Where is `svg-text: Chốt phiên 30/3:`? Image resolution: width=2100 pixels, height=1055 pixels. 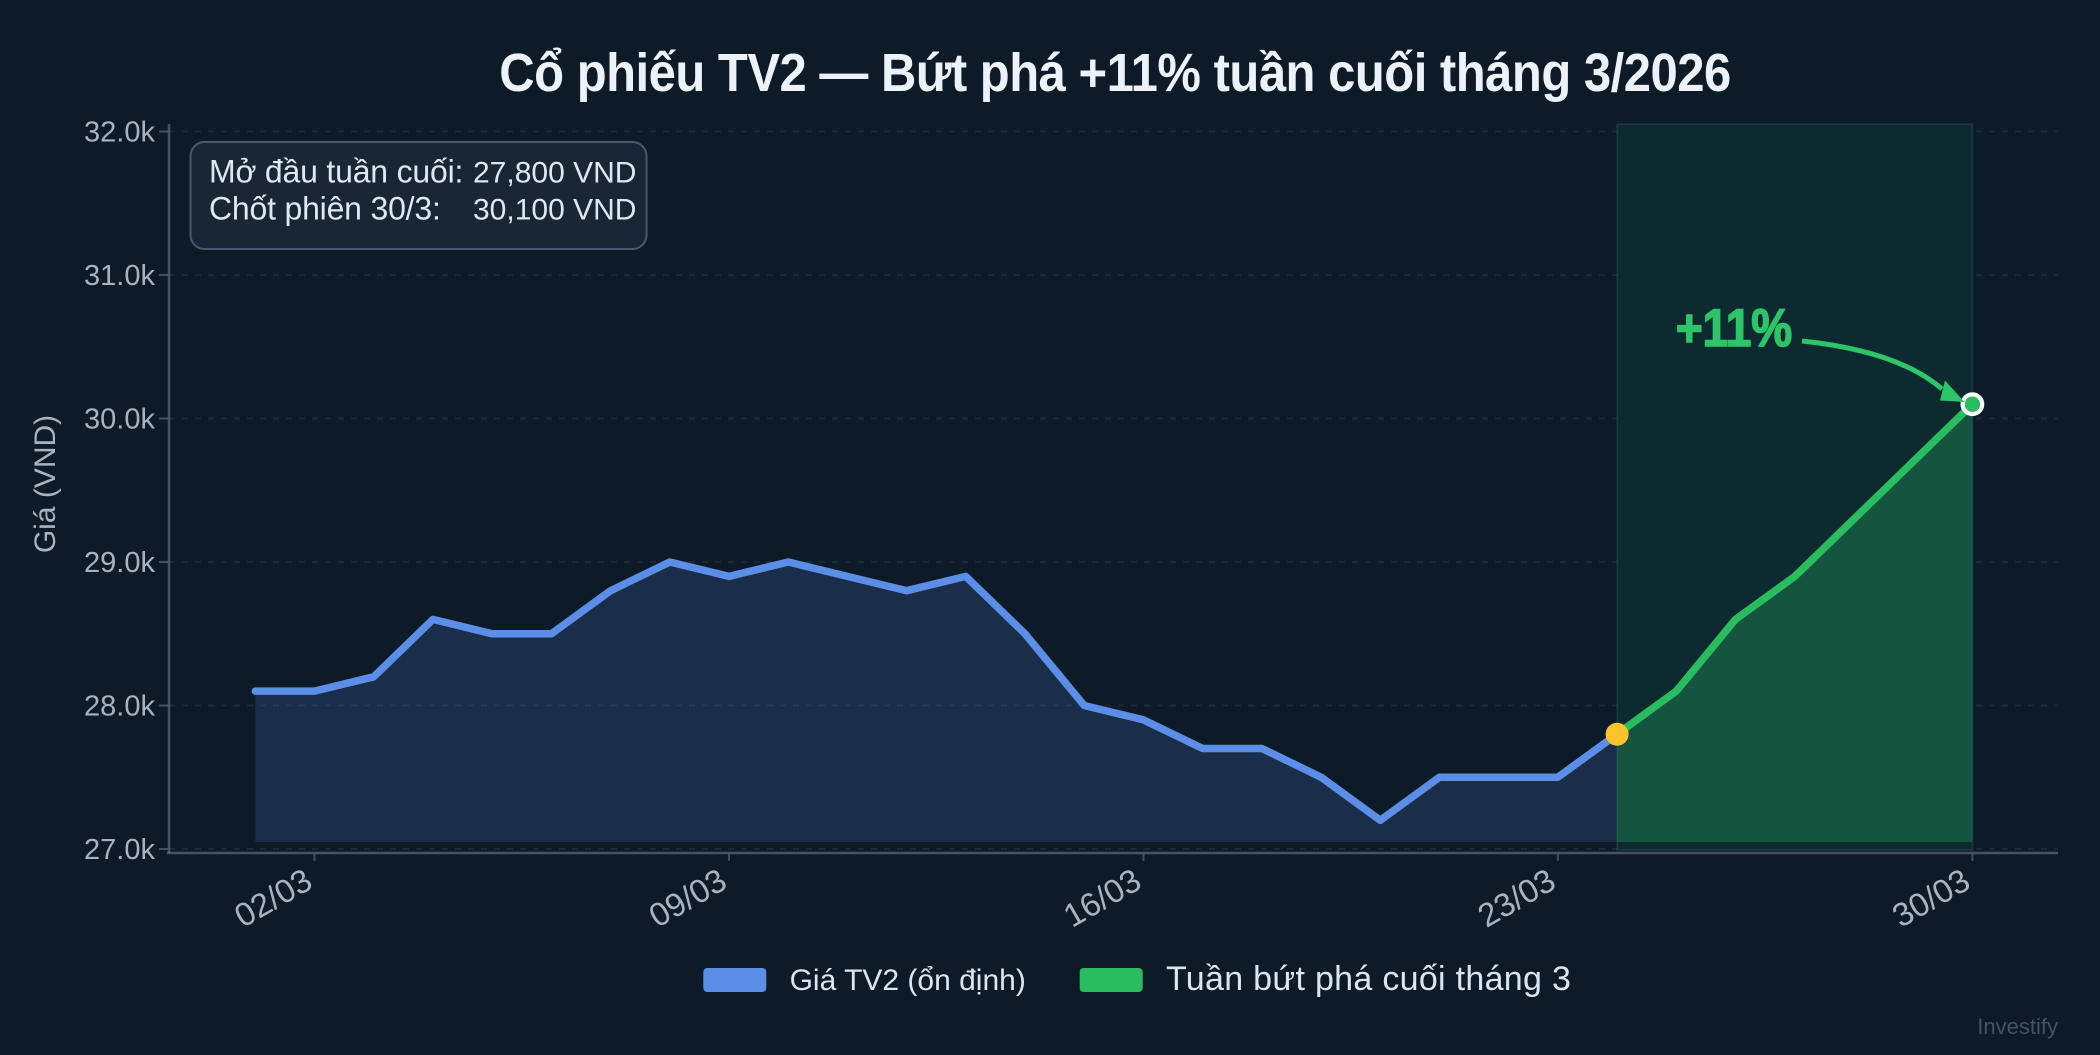
svg-text: Chốt phiên 30/3: is located at coordinates (325, 209).